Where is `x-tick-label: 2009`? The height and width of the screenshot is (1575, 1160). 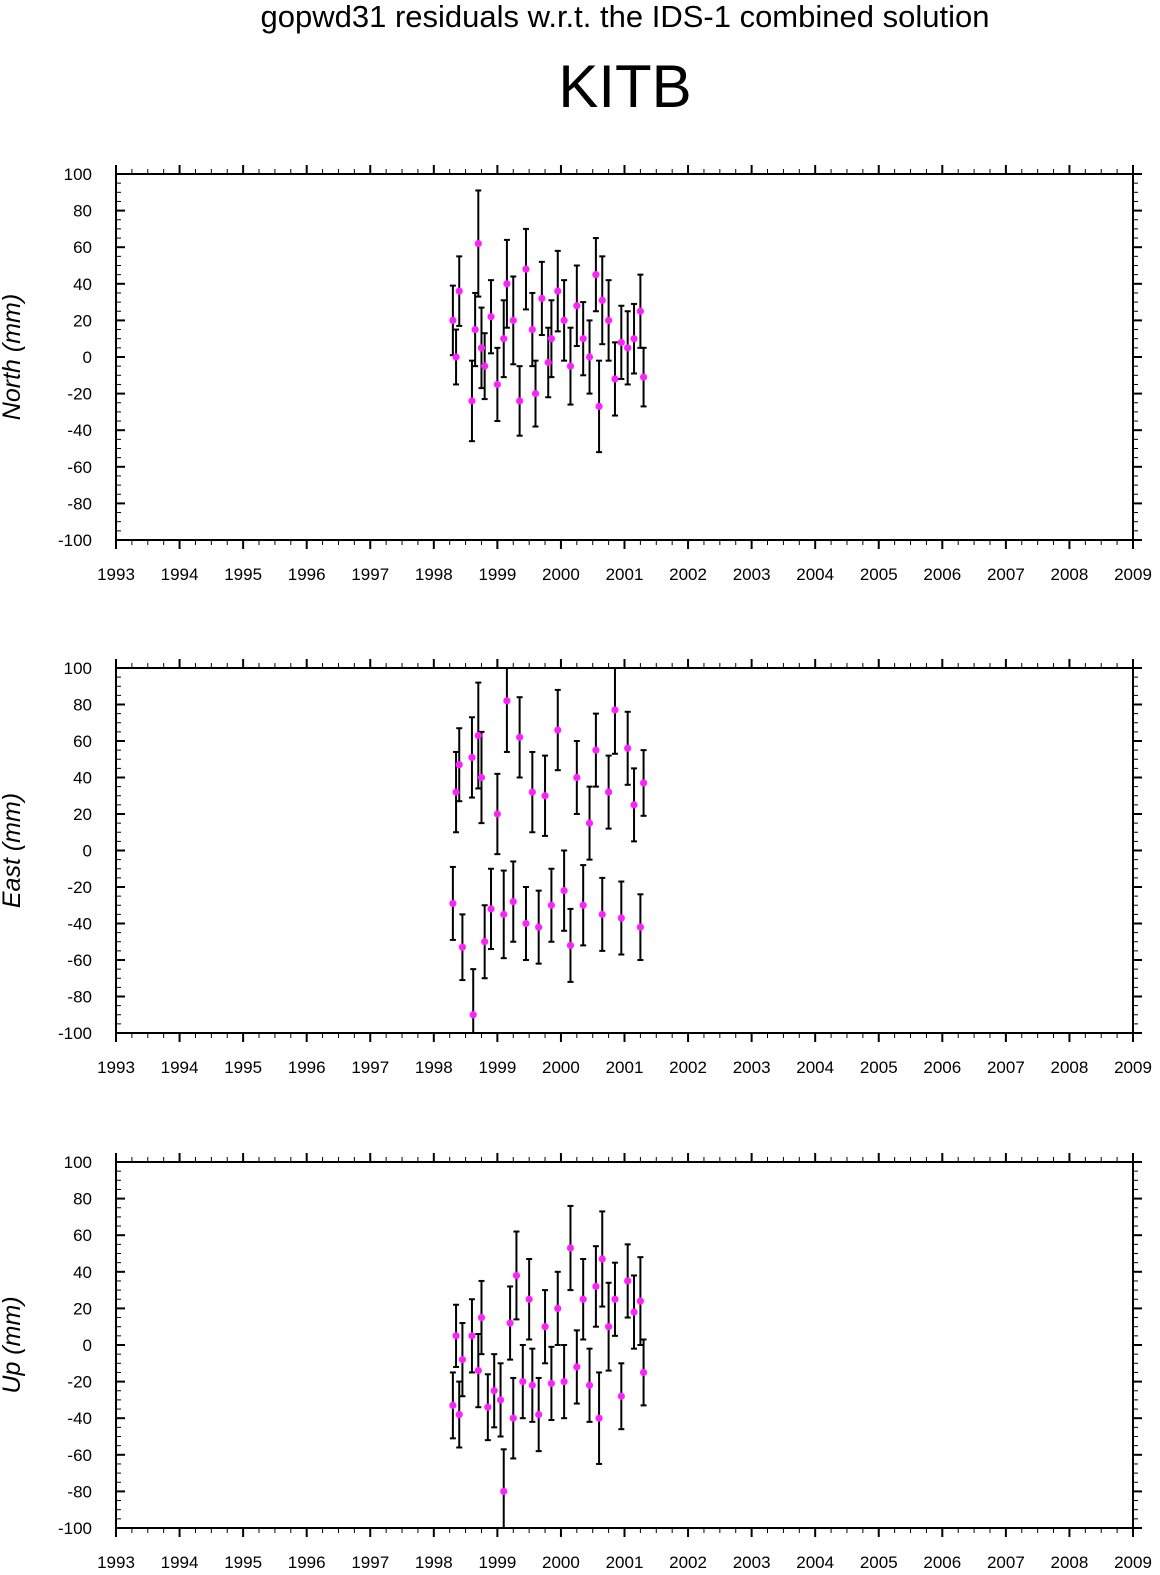 x-tick-label: 2009 is located at coordinates (1133, 1562).